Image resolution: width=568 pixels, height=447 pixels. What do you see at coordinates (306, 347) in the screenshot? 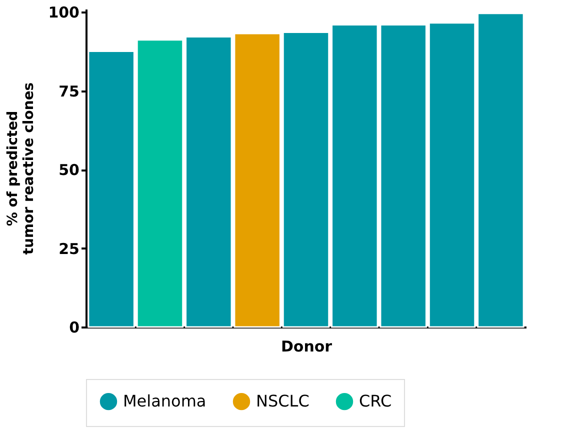
I see `x-axis-title: Donor` at bounding box center [306, 347].